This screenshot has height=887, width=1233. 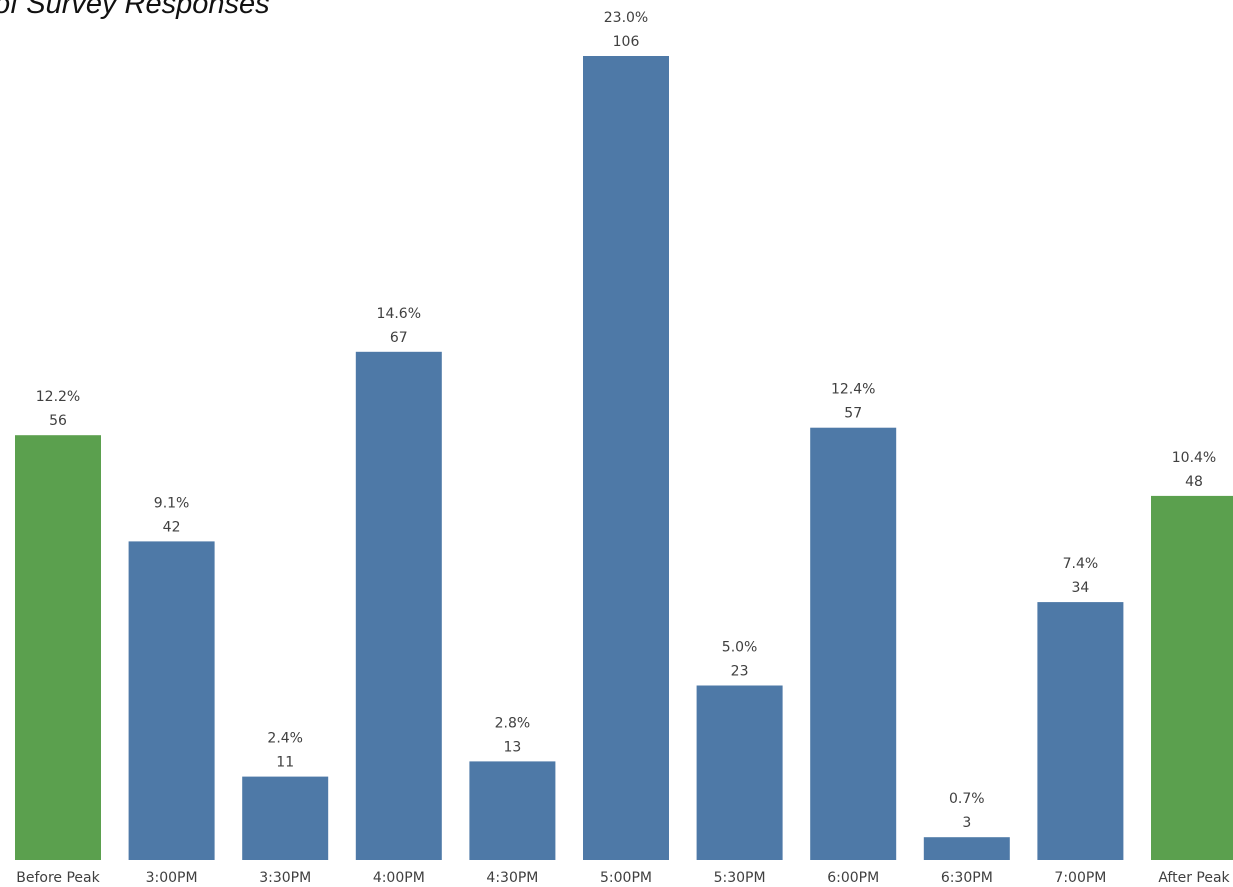 What do you see at coordinates (626, 42) in the screenshot?
I see `value-label-5: 106` at bounding box center [626, 42].